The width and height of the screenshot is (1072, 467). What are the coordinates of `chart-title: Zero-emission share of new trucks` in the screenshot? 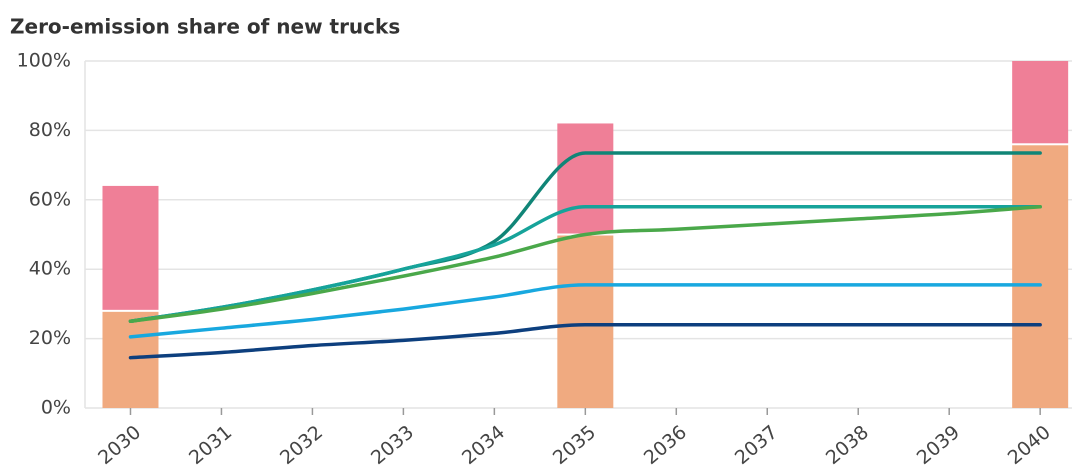 It's located at (205, 27).